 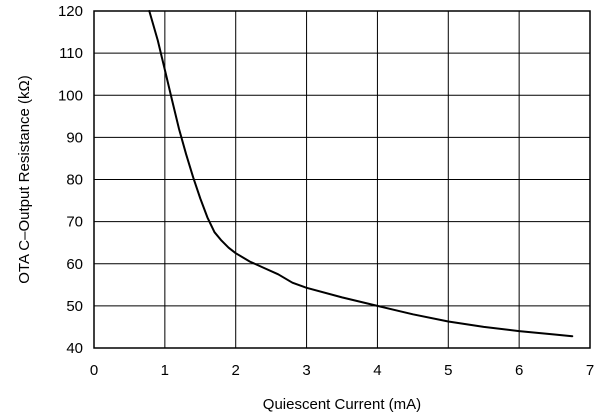 I want to click on y-axis-label: OTA C–Output Resistance (kΩ), so click(x=24, y=179).